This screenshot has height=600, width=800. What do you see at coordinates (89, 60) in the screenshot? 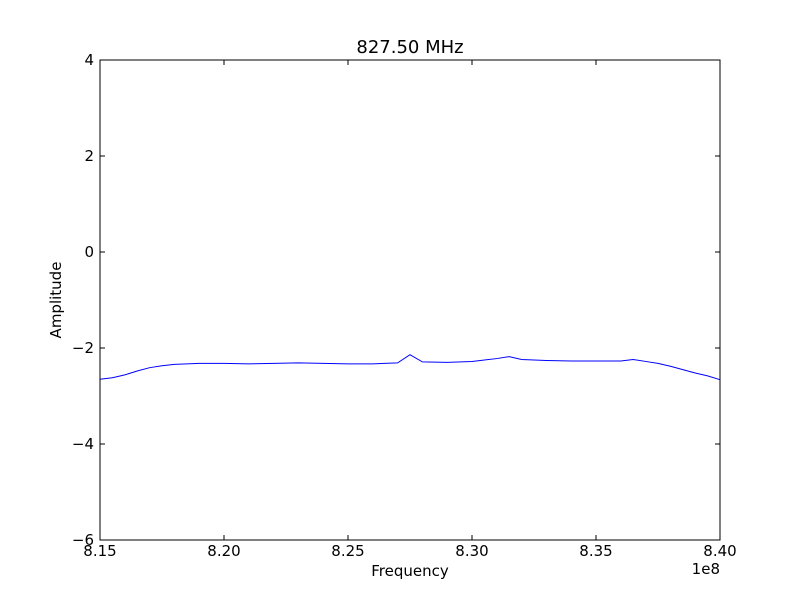
I see `y-tick-label: 4` at bounding box center [89, 60].